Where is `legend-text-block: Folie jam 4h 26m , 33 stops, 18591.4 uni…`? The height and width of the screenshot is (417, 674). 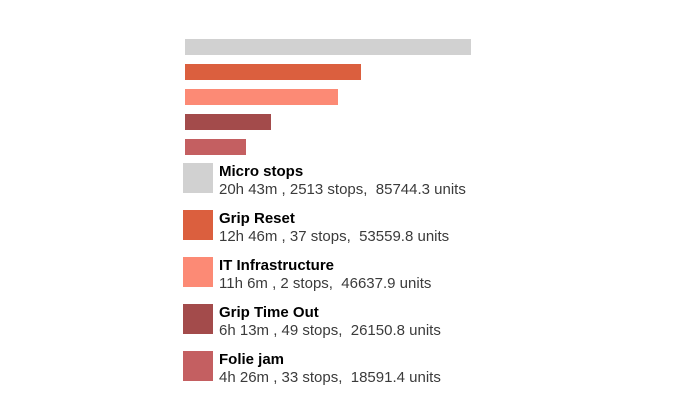
legend-text-block: Folie jam 4h 26m , 33 stops, 18591.4 uni… is located at coordinates (330, 368).